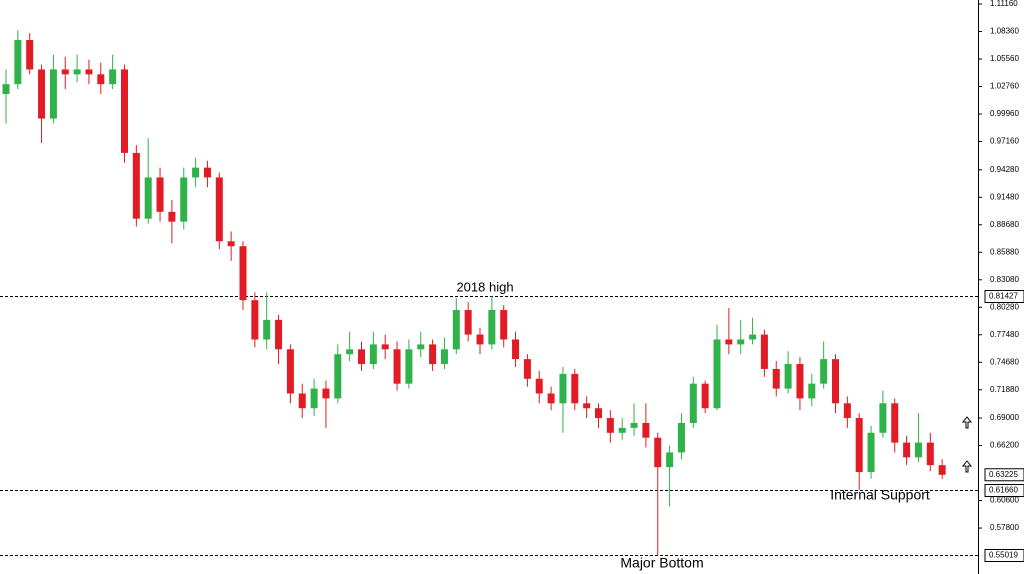  What do you see at coordinates (880, 495) in the screenshot?
I see `annotation: Internal Support` at bounding box center [880, 495].